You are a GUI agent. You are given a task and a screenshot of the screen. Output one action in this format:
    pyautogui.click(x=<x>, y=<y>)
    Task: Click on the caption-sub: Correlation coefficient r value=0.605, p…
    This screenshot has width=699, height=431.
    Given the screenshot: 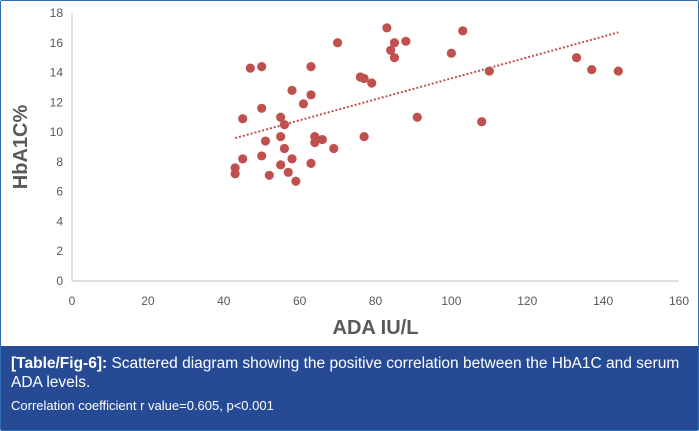 What is the action you would take?
    pyautogui.click(x=142, y=405)
    